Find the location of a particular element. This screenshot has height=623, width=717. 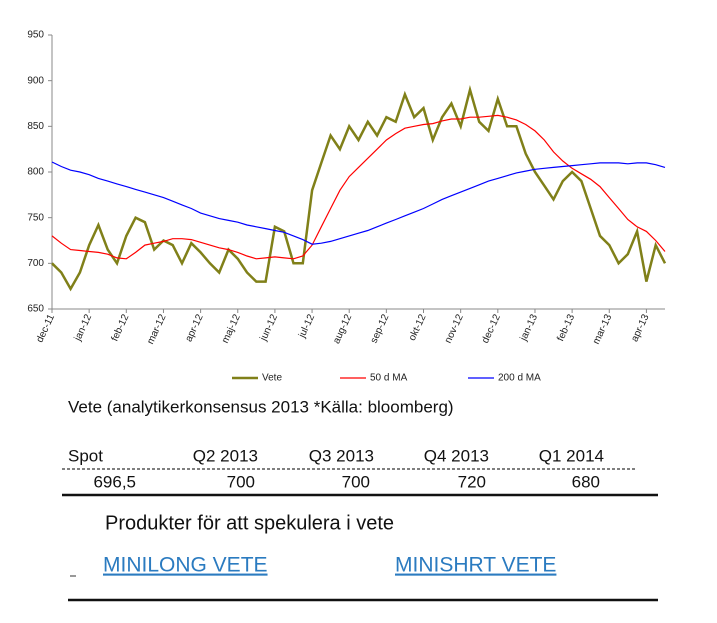

x-tick-label: okt-12 is located at coordinates (418, 327).